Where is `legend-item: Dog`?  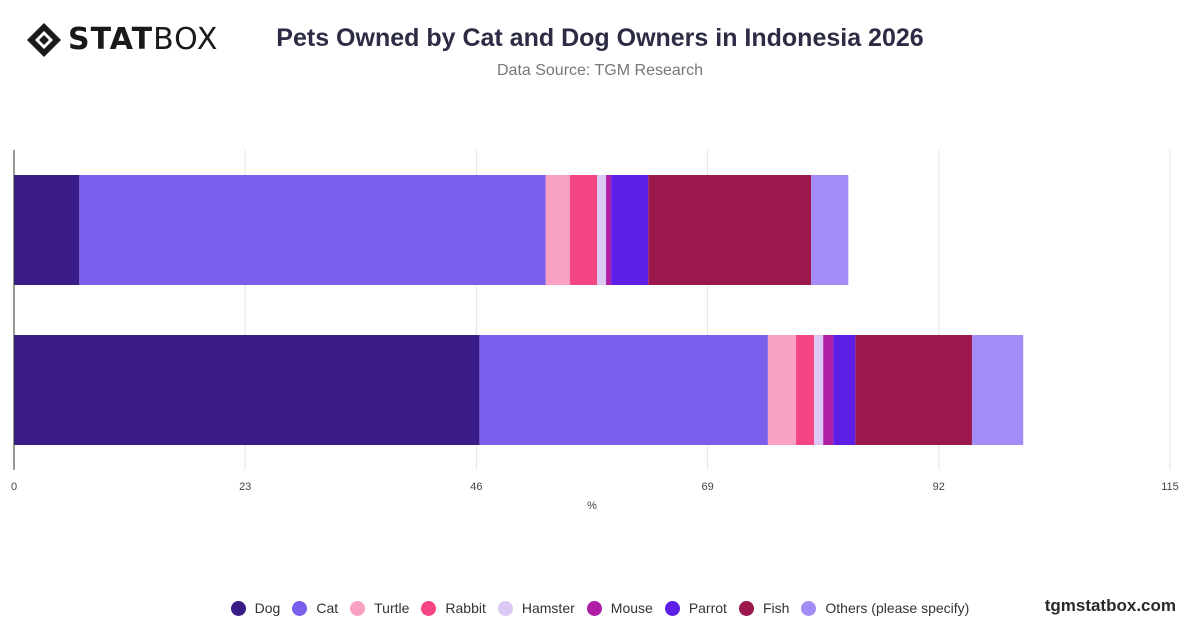
legend-item: Dog is located at coordinates (255, 608).